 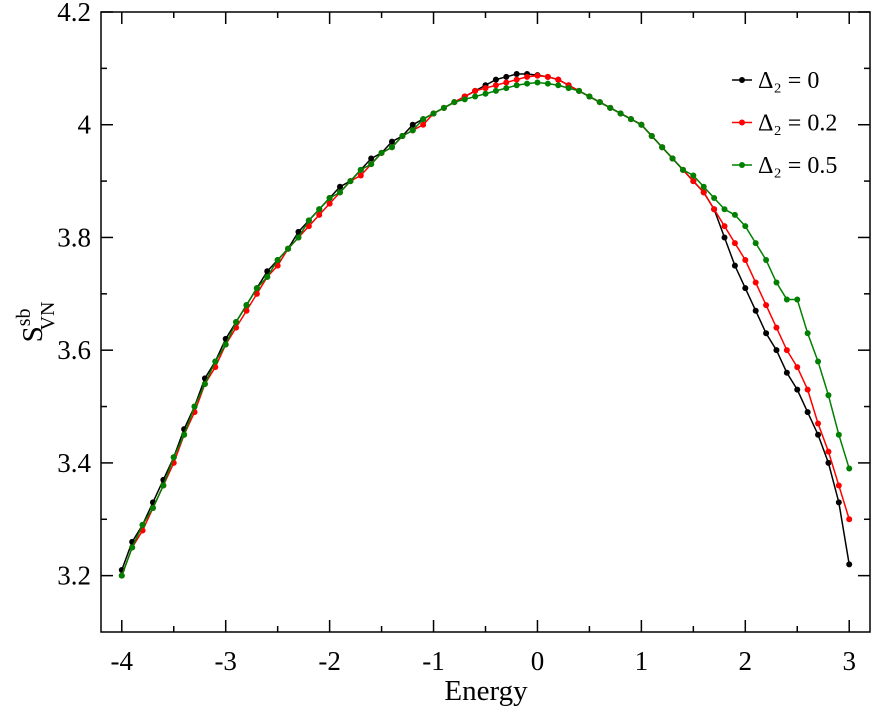 I want to click on y-tick-label: 3.6, so click(x=74, y=350).